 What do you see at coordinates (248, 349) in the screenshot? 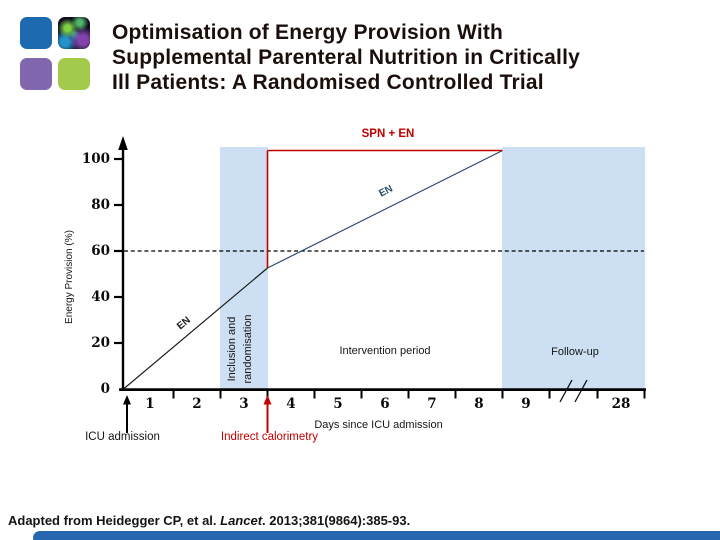
I see `inclusion-band-label-line2: randomisation` at bounding box center [248, 349].